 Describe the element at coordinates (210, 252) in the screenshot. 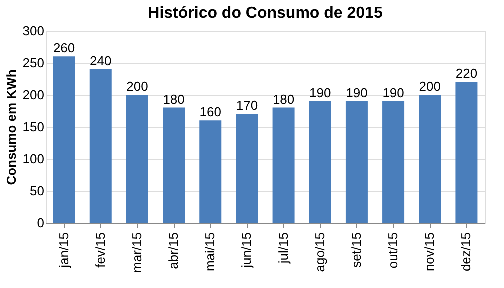

I see `x-tick-label: mai/15` at that location.